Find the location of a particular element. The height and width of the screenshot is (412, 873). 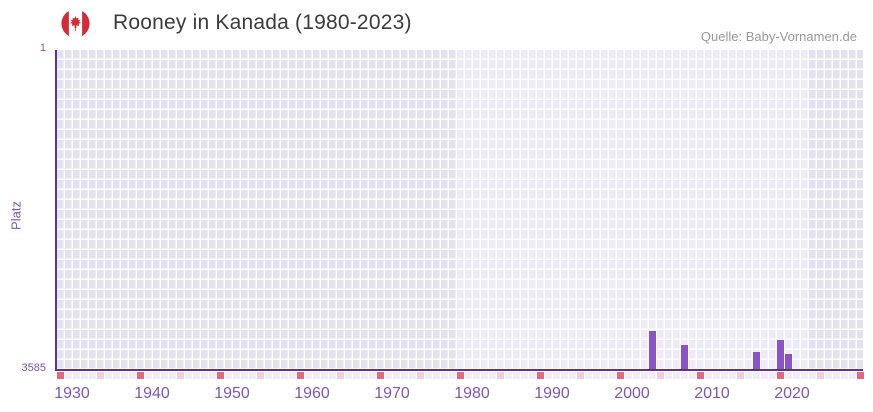

year-marker-2006 is located at coordinates (668, 375).